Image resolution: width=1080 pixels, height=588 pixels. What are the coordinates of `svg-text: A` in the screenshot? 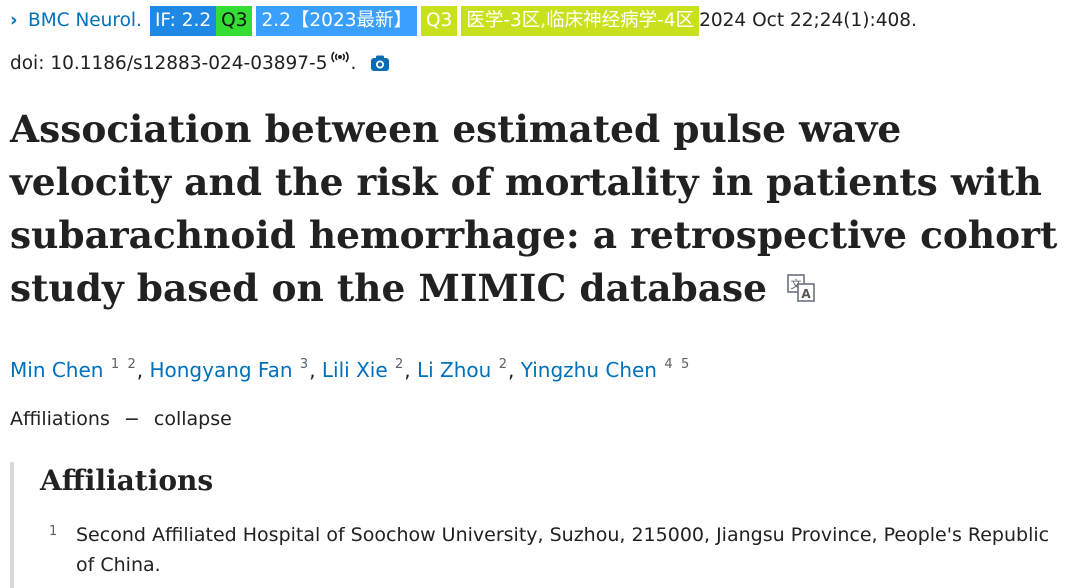 It's located at (806, 294).